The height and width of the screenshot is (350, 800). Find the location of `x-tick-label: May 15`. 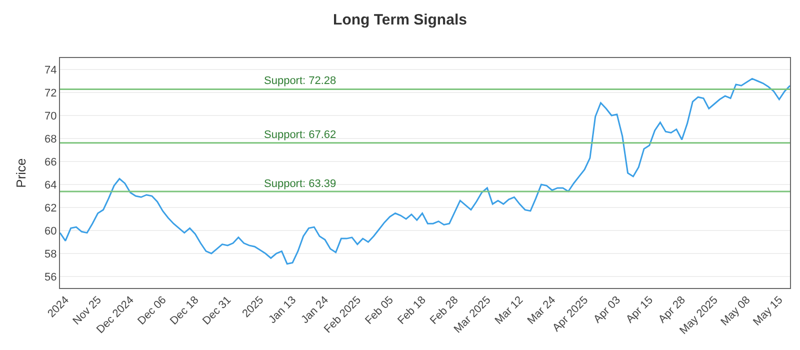

x-tick-label: May 15 is located at coordinates (768, 311).